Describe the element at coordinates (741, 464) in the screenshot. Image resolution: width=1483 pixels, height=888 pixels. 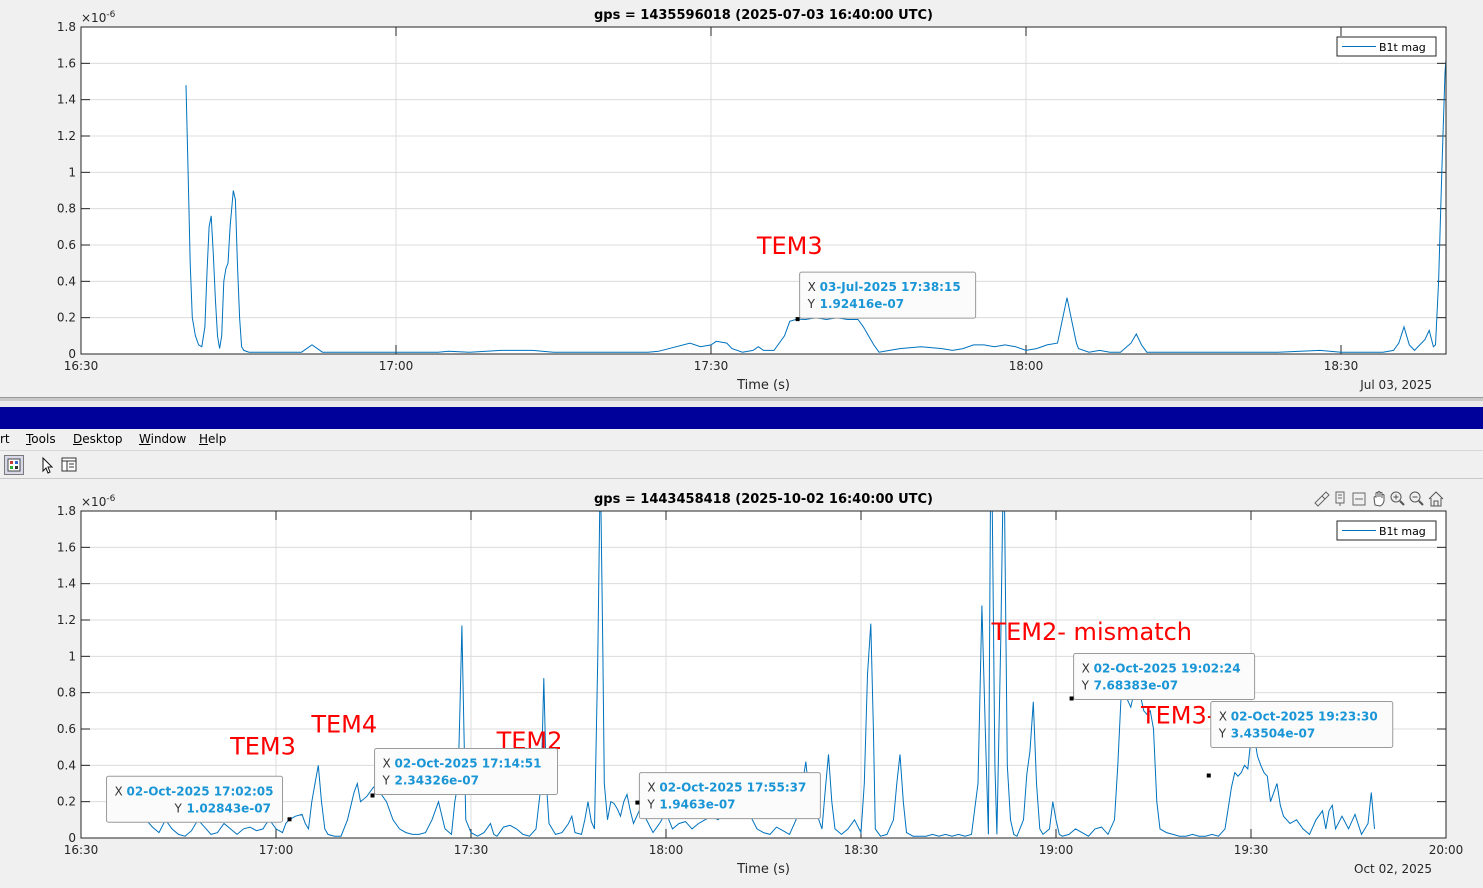
I see `figure-toolbar` at that location.